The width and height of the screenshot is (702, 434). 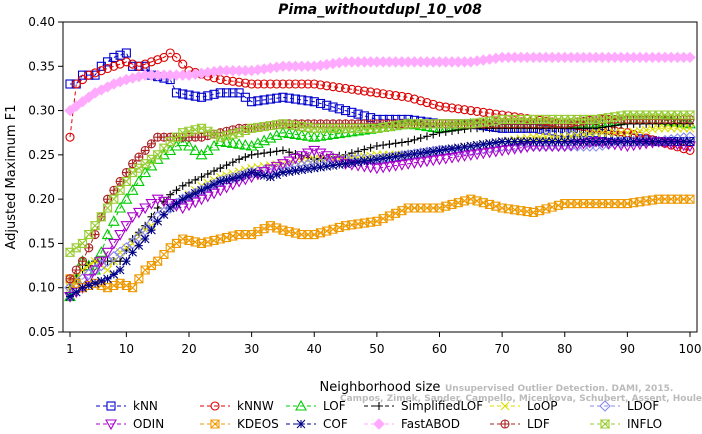 What do you see at coordinates (380, 387) in the screenshot?
I see `x-axis-title: Neighborhood size` at bounding box center [380, 387].